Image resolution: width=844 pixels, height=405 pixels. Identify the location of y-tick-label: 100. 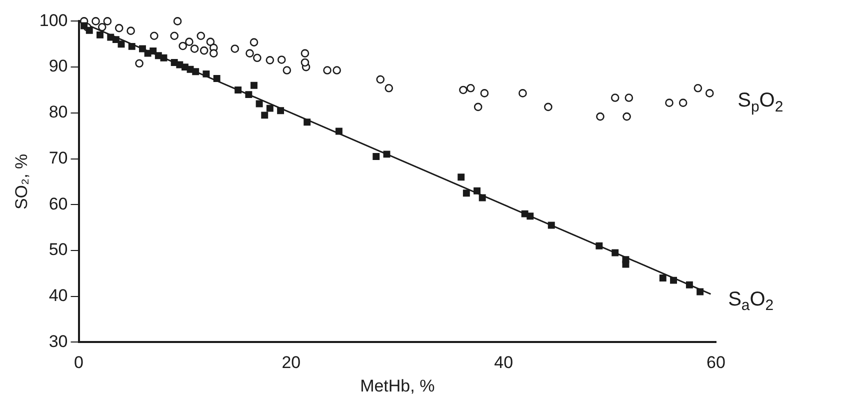
(53, 20).